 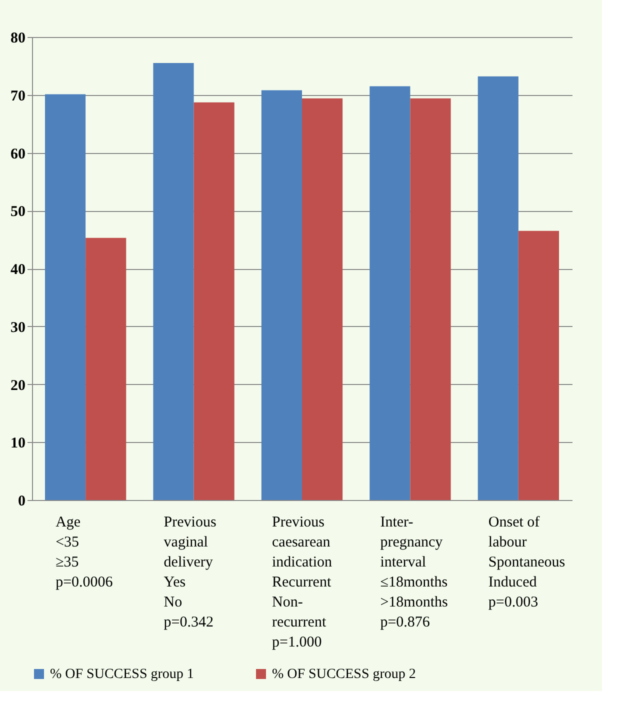 What do you see at coordinates (122, 674) in the screenshot?
I see `legend-label: % OF SUCCESS group 1` at bounding box center [122, 674].